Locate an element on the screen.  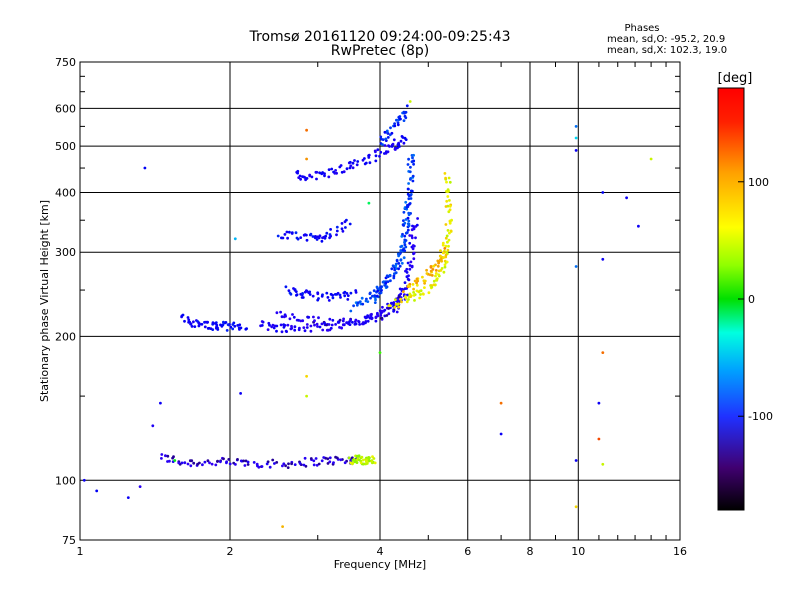
colorbar-tick-label: 100 is located at coordinates (758, 182).